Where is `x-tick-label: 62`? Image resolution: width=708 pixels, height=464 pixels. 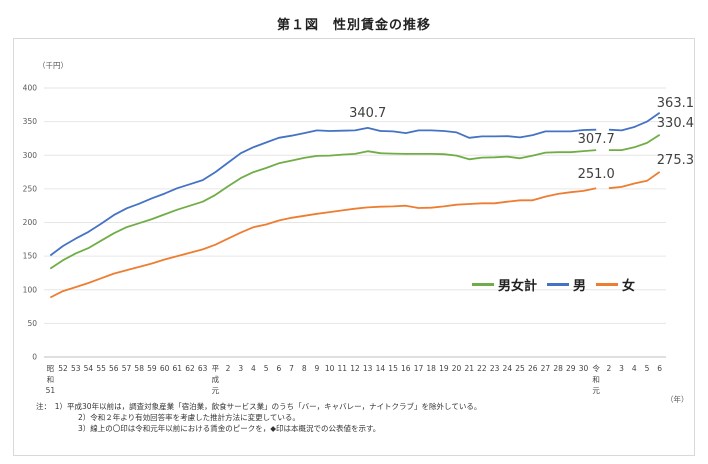 x-tick-label: 62 is located at coordinates (190, 368).